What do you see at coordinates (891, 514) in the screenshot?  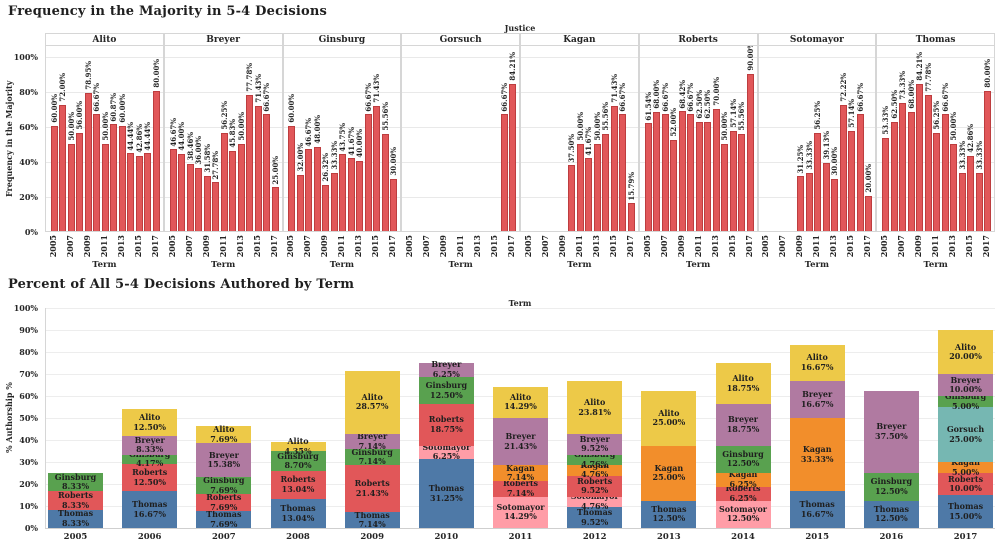 I see `bar-segment-thomas: Thomas 12.50%` at bounding box center [891, 514].